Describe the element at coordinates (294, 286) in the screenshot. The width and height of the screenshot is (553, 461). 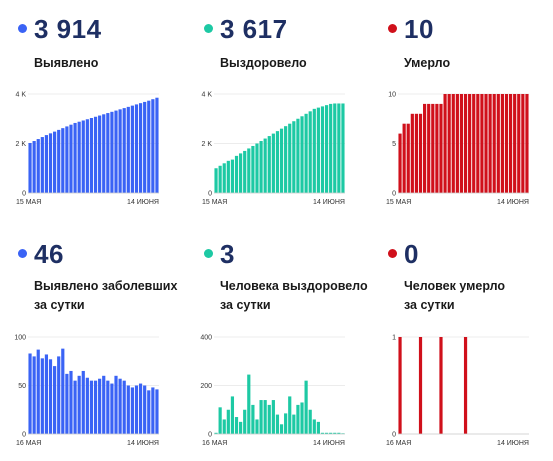
I see `stat-label: Человека выздоровело` at that location.